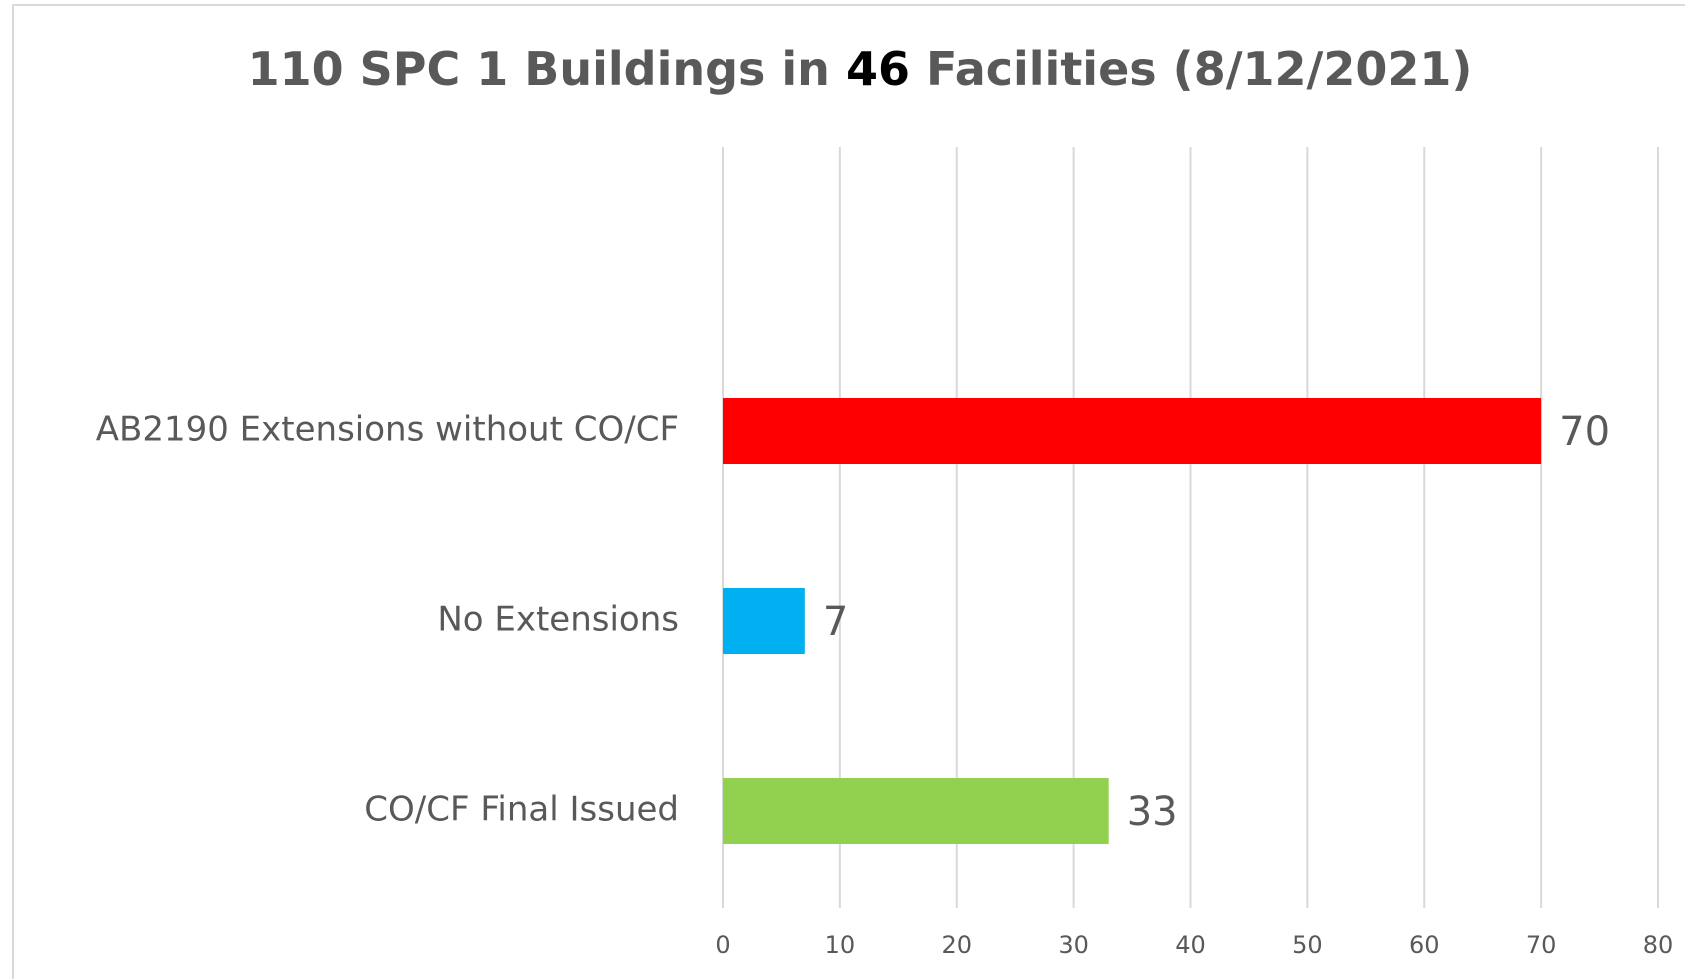 This screenshot has height=979, width=1685. Describe the element at coordinates (1191, 69) in the screenshot. I see `title-part: Facilities (8/12/2021)` at that location.